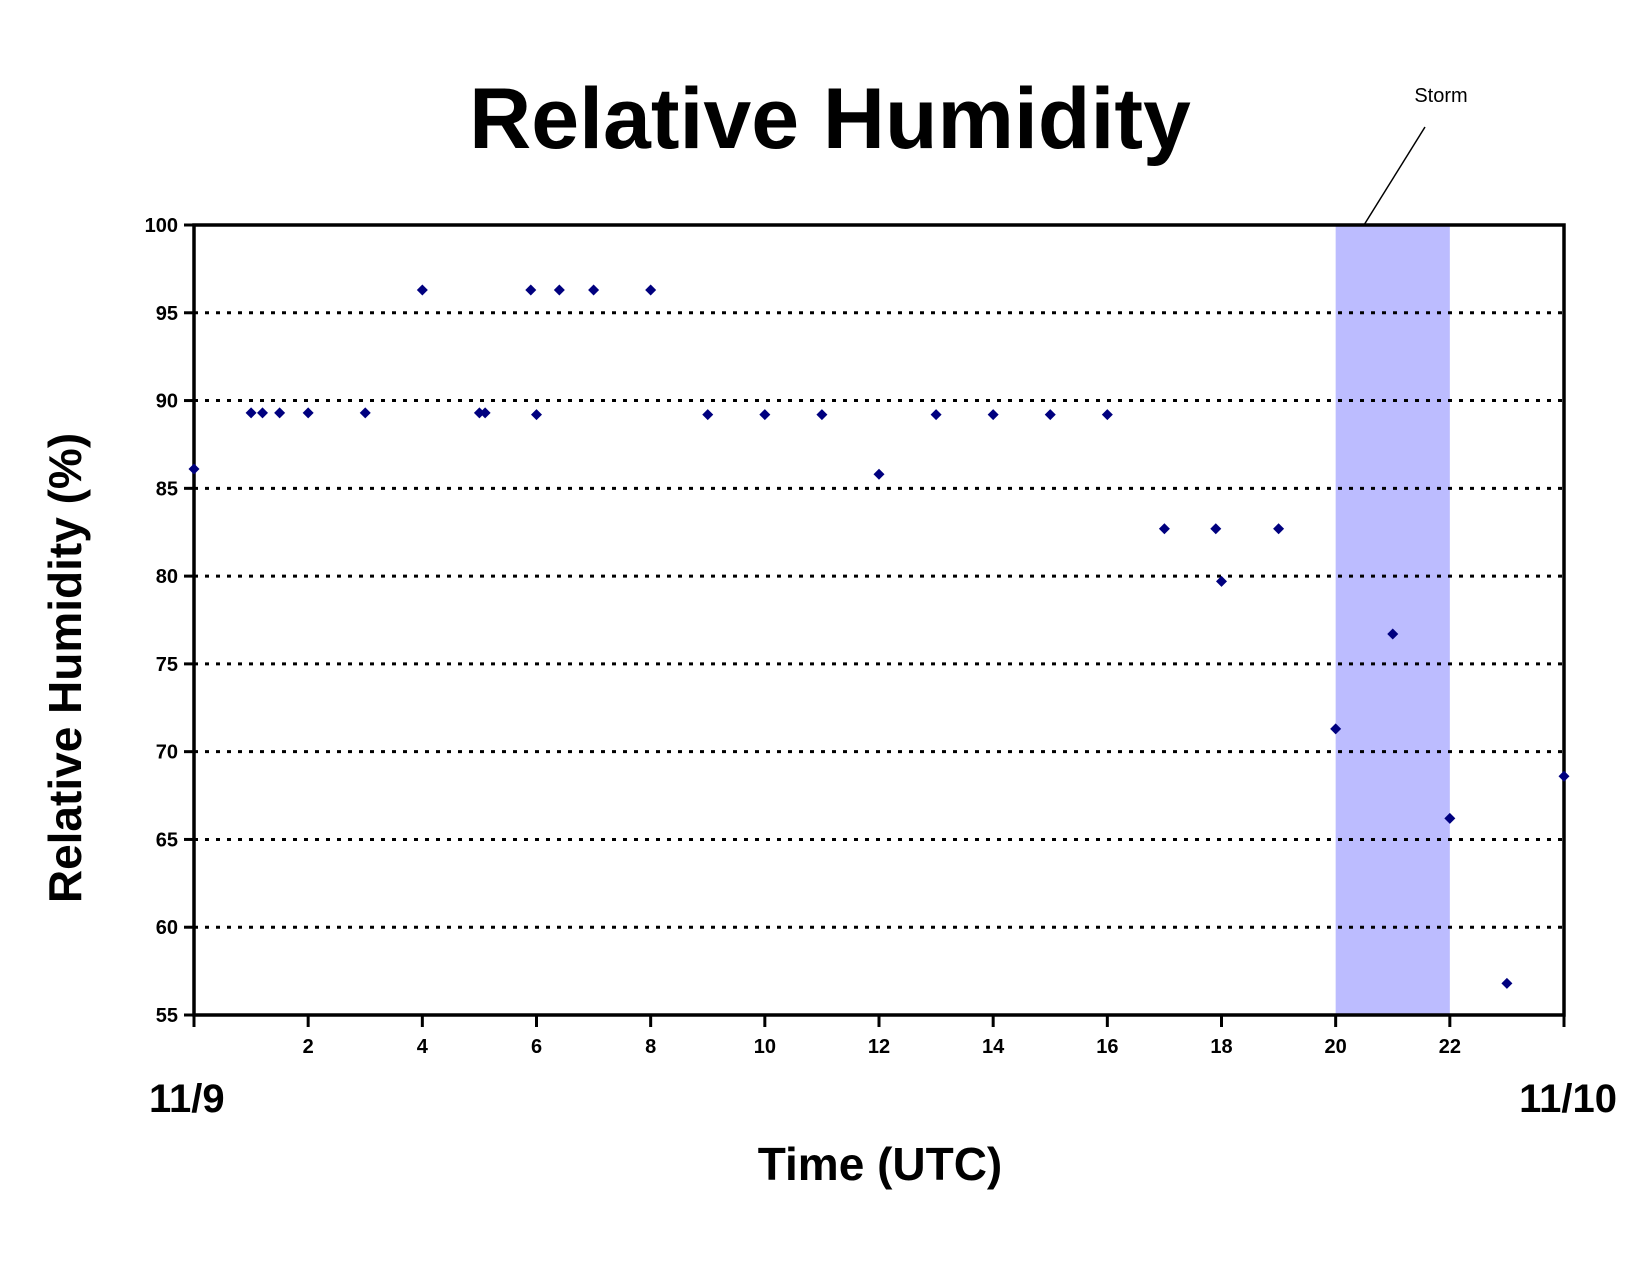 Image resolution: width=1650 pixels, height=1280 pixels. Describe the element at coordinates (1336, 1047) in the screenshot. I see `x-tick-label: 20` at that location.